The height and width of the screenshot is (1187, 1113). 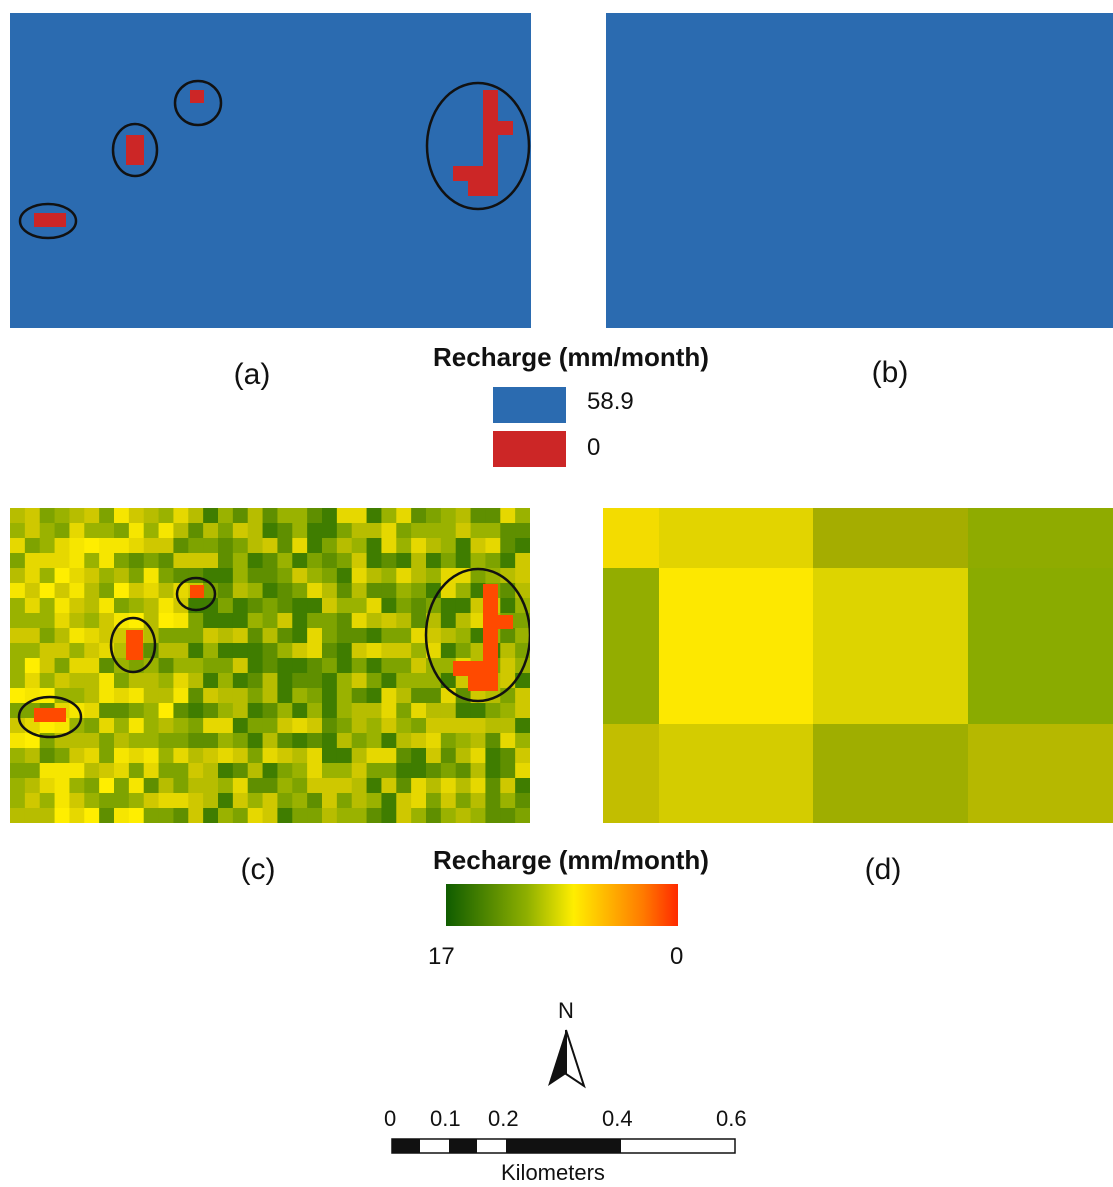 I want to click on scale-bar-segments, so click(x=563, y=1146).